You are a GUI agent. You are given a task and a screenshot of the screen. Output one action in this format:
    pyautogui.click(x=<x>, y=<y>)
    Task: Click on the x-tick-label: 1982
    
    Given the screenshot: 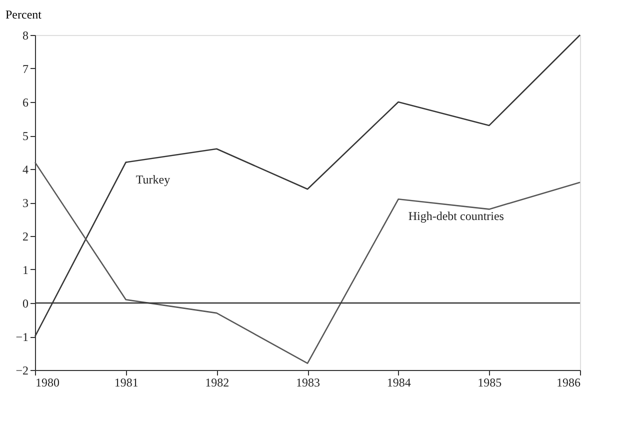 What is the action you would take?
    pyautogui.click(x=217, y=383)
    